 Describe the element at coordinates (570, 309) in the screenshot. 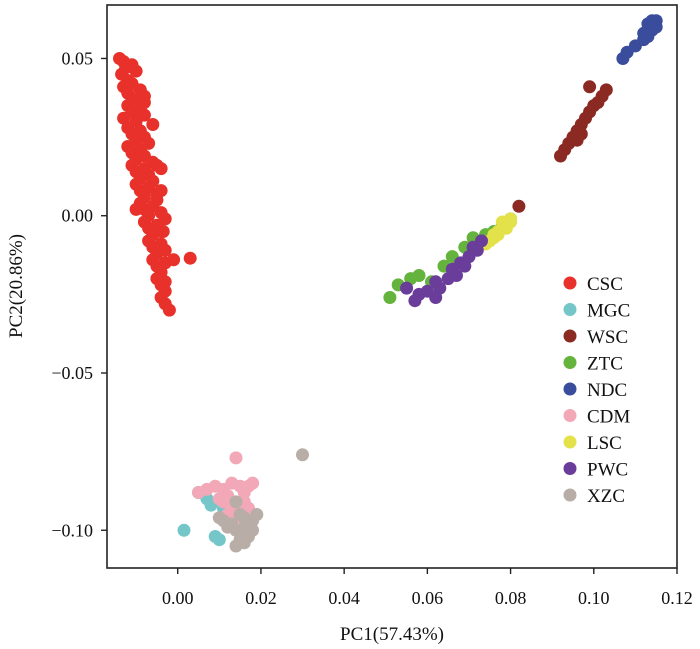

I see `legend-marker-mgc` at that location.